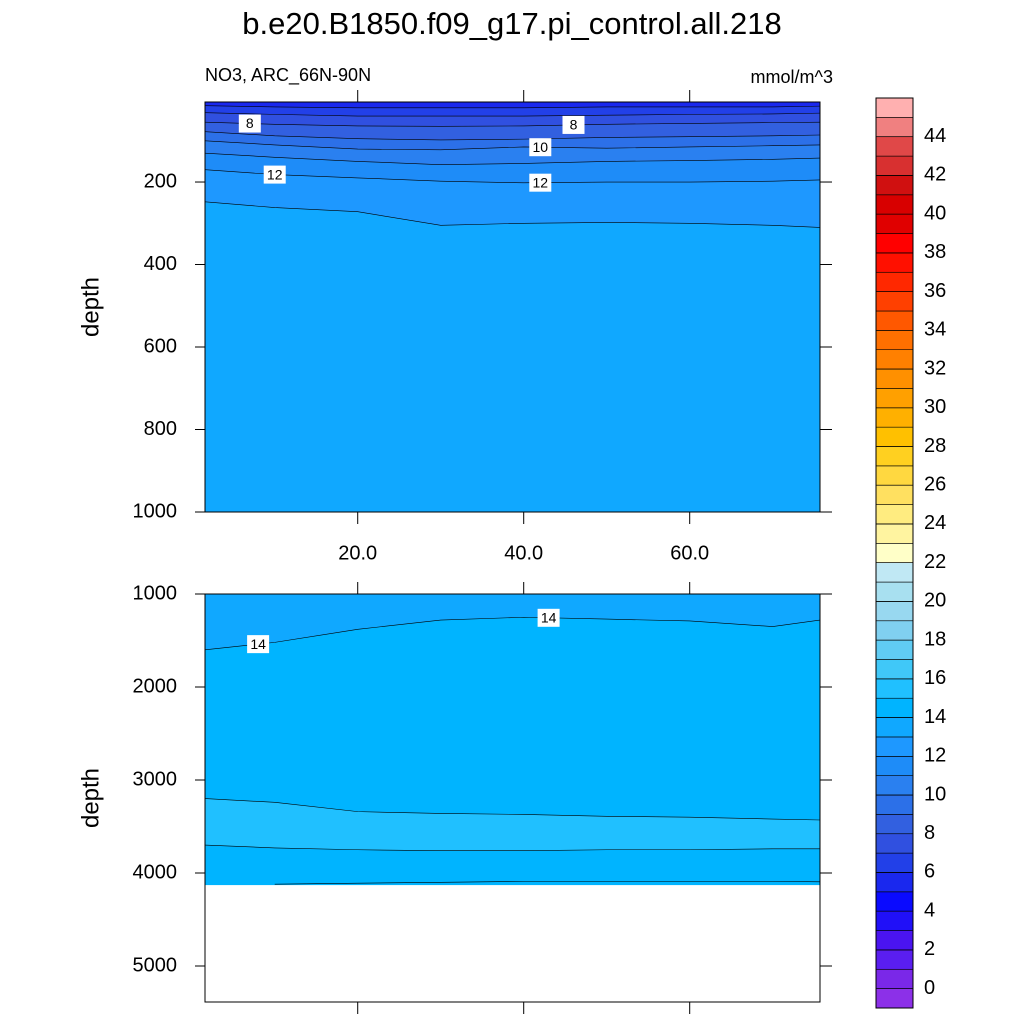  Describe the element at coordinates (929, 872) in the screenshot. I see `colorbar-label: 6` at that location.